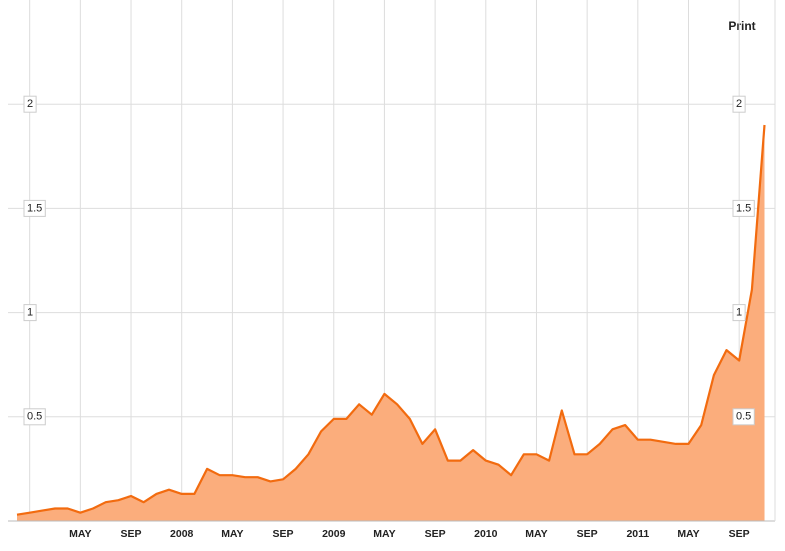 The width and height of the screenshot is (785, 551). What do you see at coordinates (486, 534) in the screenshot?
I see `x-tick-label: 2010` at bounding box center [486, 534].